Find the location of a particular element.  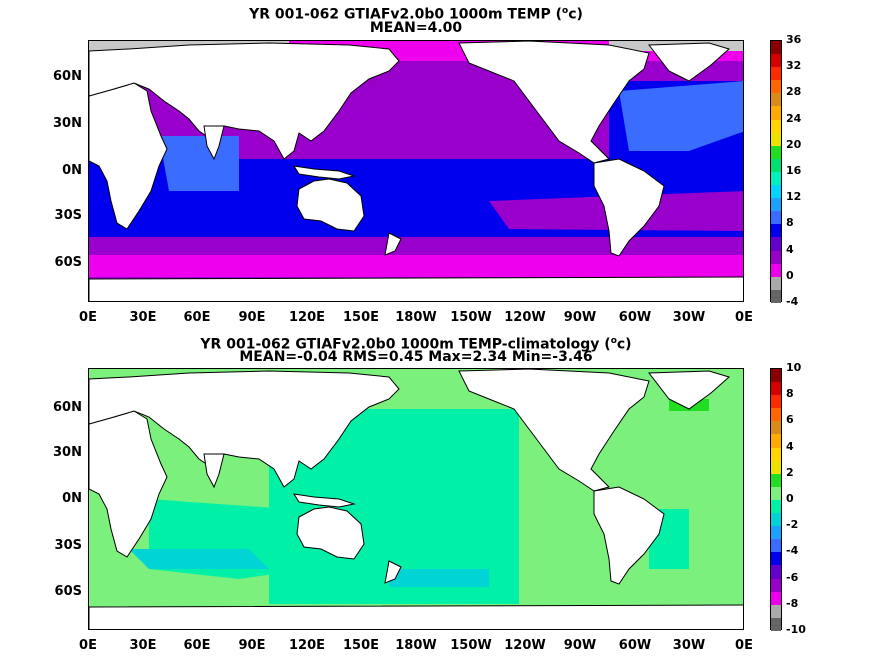

panel2-lon-label: 150W is located at coordinates (471, 645).